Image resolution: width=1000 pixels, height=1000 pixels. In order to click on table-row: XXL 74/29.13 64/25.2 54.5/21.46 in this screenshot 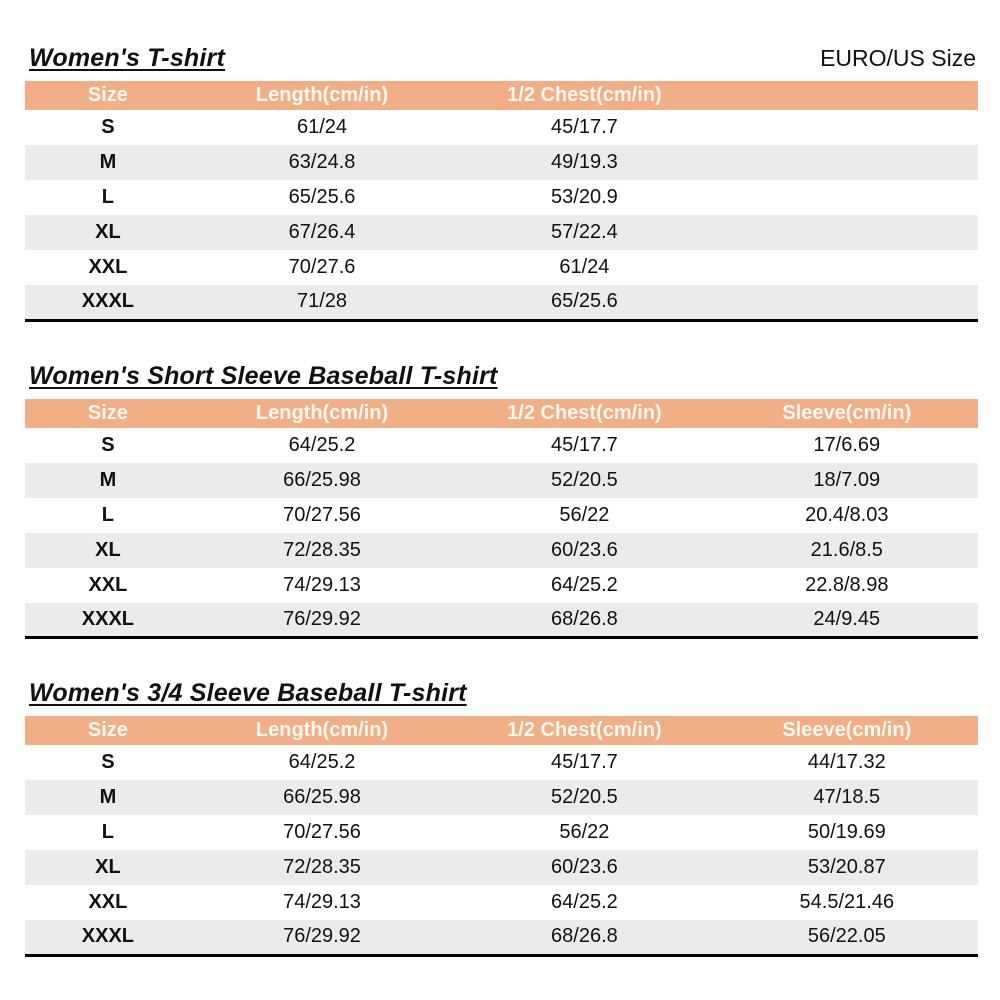, I will do `click(501, 902)`.